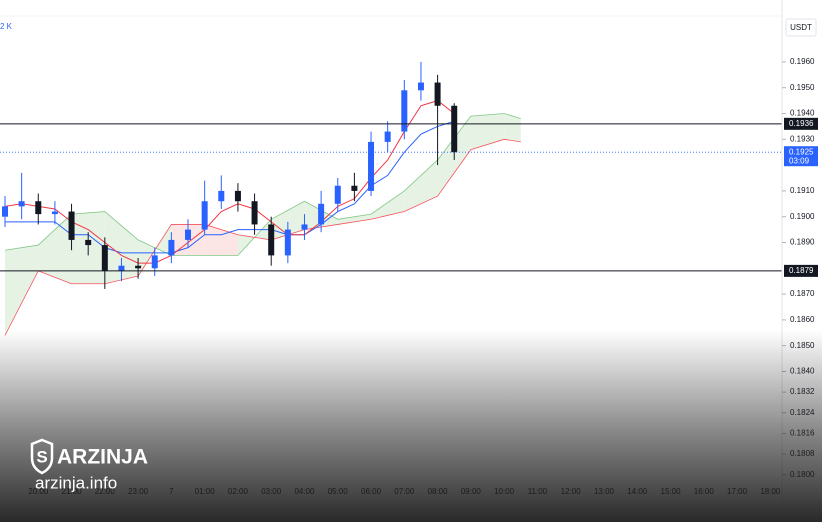 The height and width of the screenshot is (522, 822). I want to click on currency-label: USDT, so click(801, 27).